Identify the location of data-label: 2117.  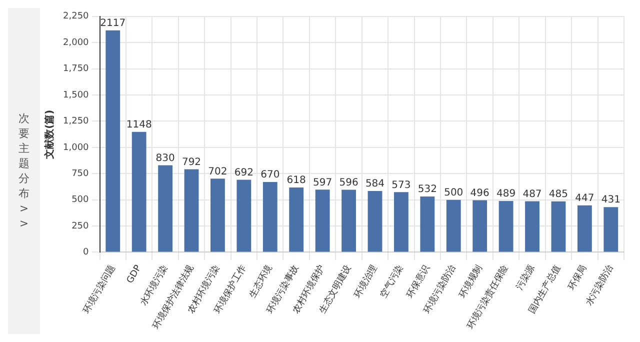
(113, 23).